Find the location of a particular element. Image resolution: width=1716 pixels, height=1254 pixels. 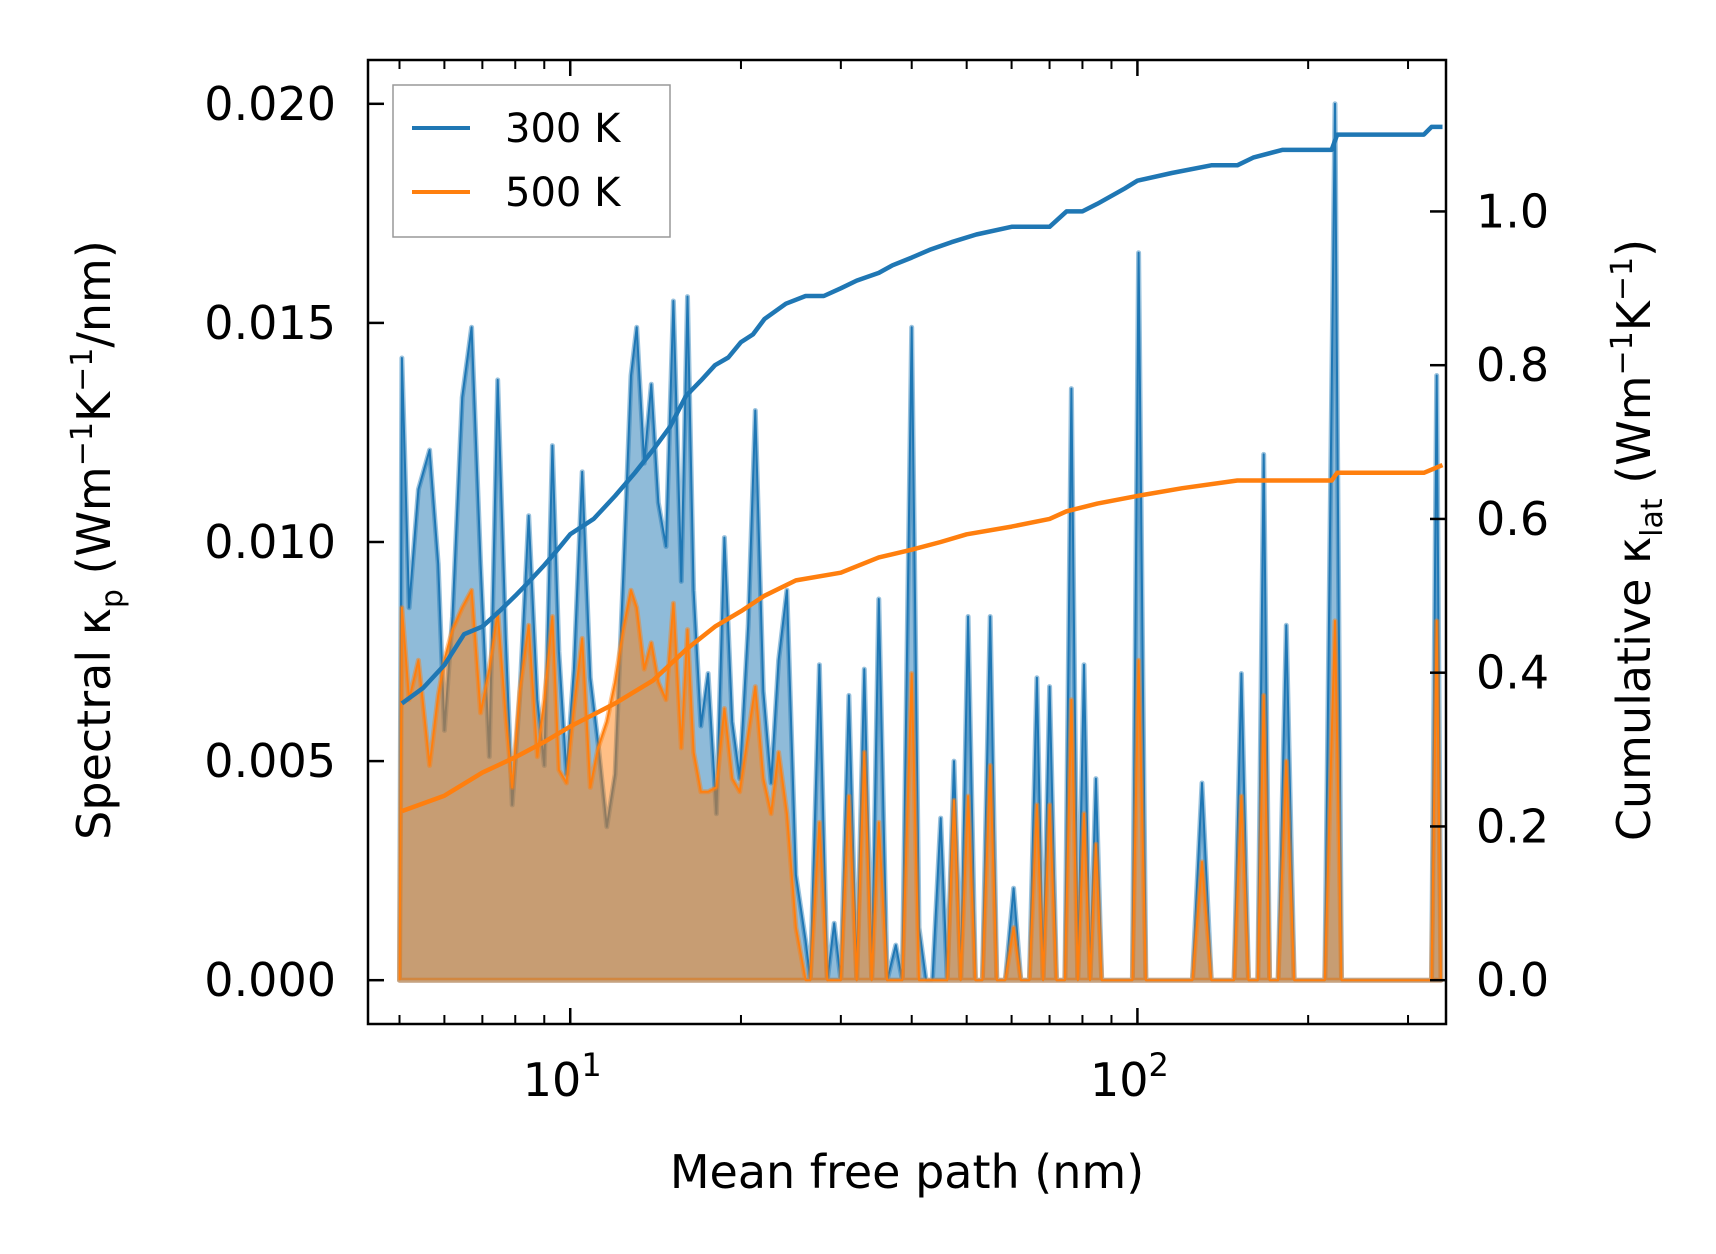

legend: 300 K 500 K is located at coordinates (531, 161).